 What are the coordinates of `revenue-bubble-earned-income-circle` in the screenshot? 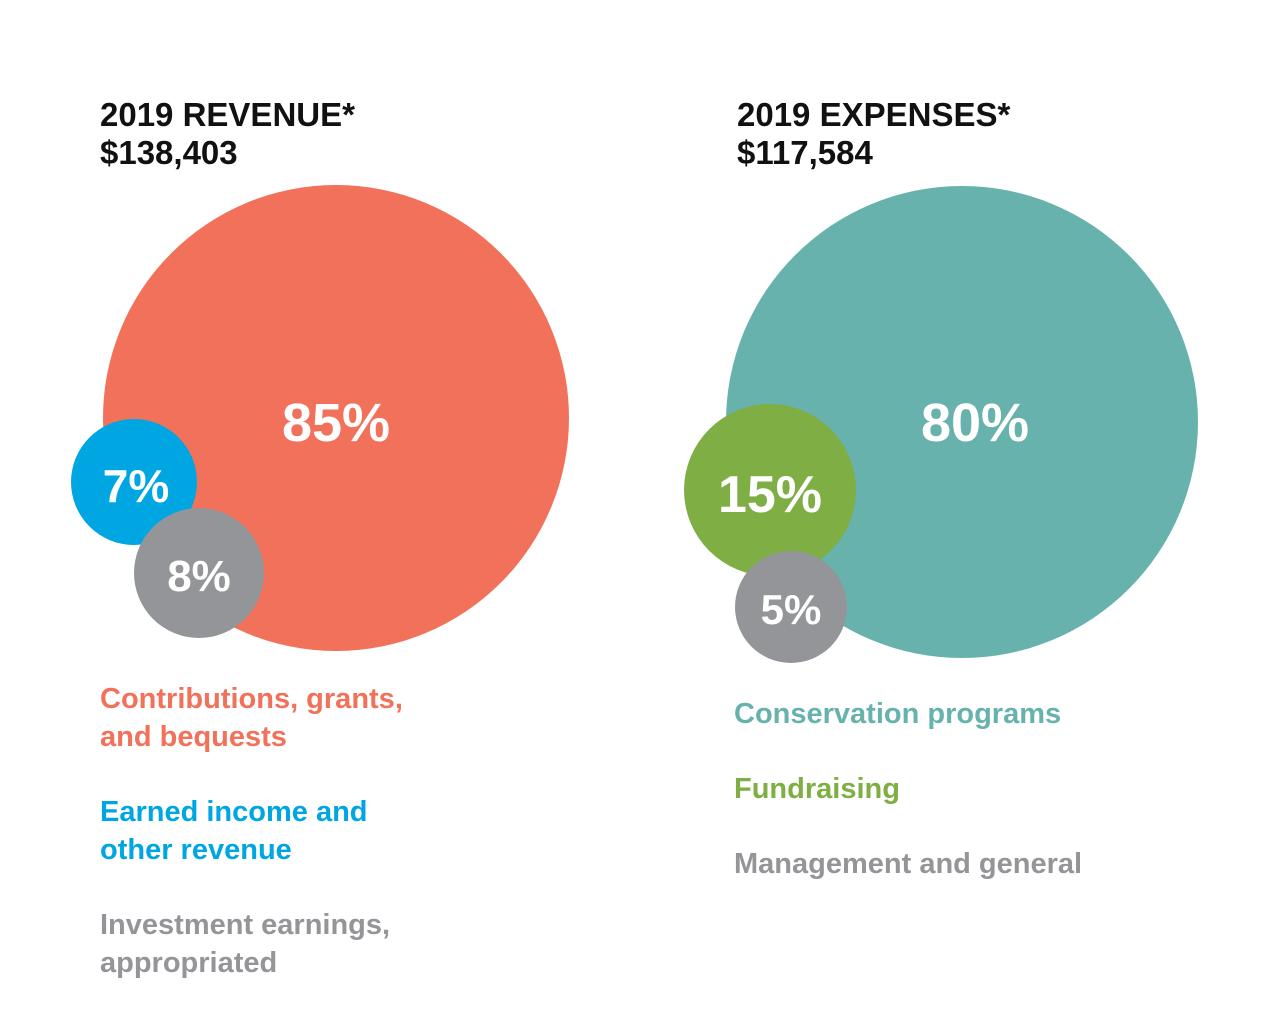 It's located at (134, 482).